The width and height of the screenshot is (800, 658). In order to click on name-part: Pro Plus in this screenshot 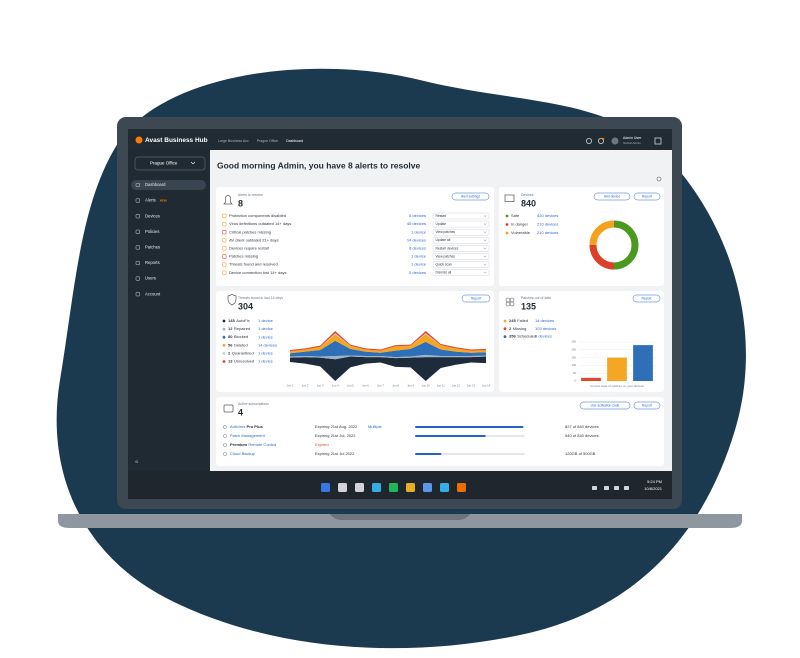, I will do `click(255, 426)`.